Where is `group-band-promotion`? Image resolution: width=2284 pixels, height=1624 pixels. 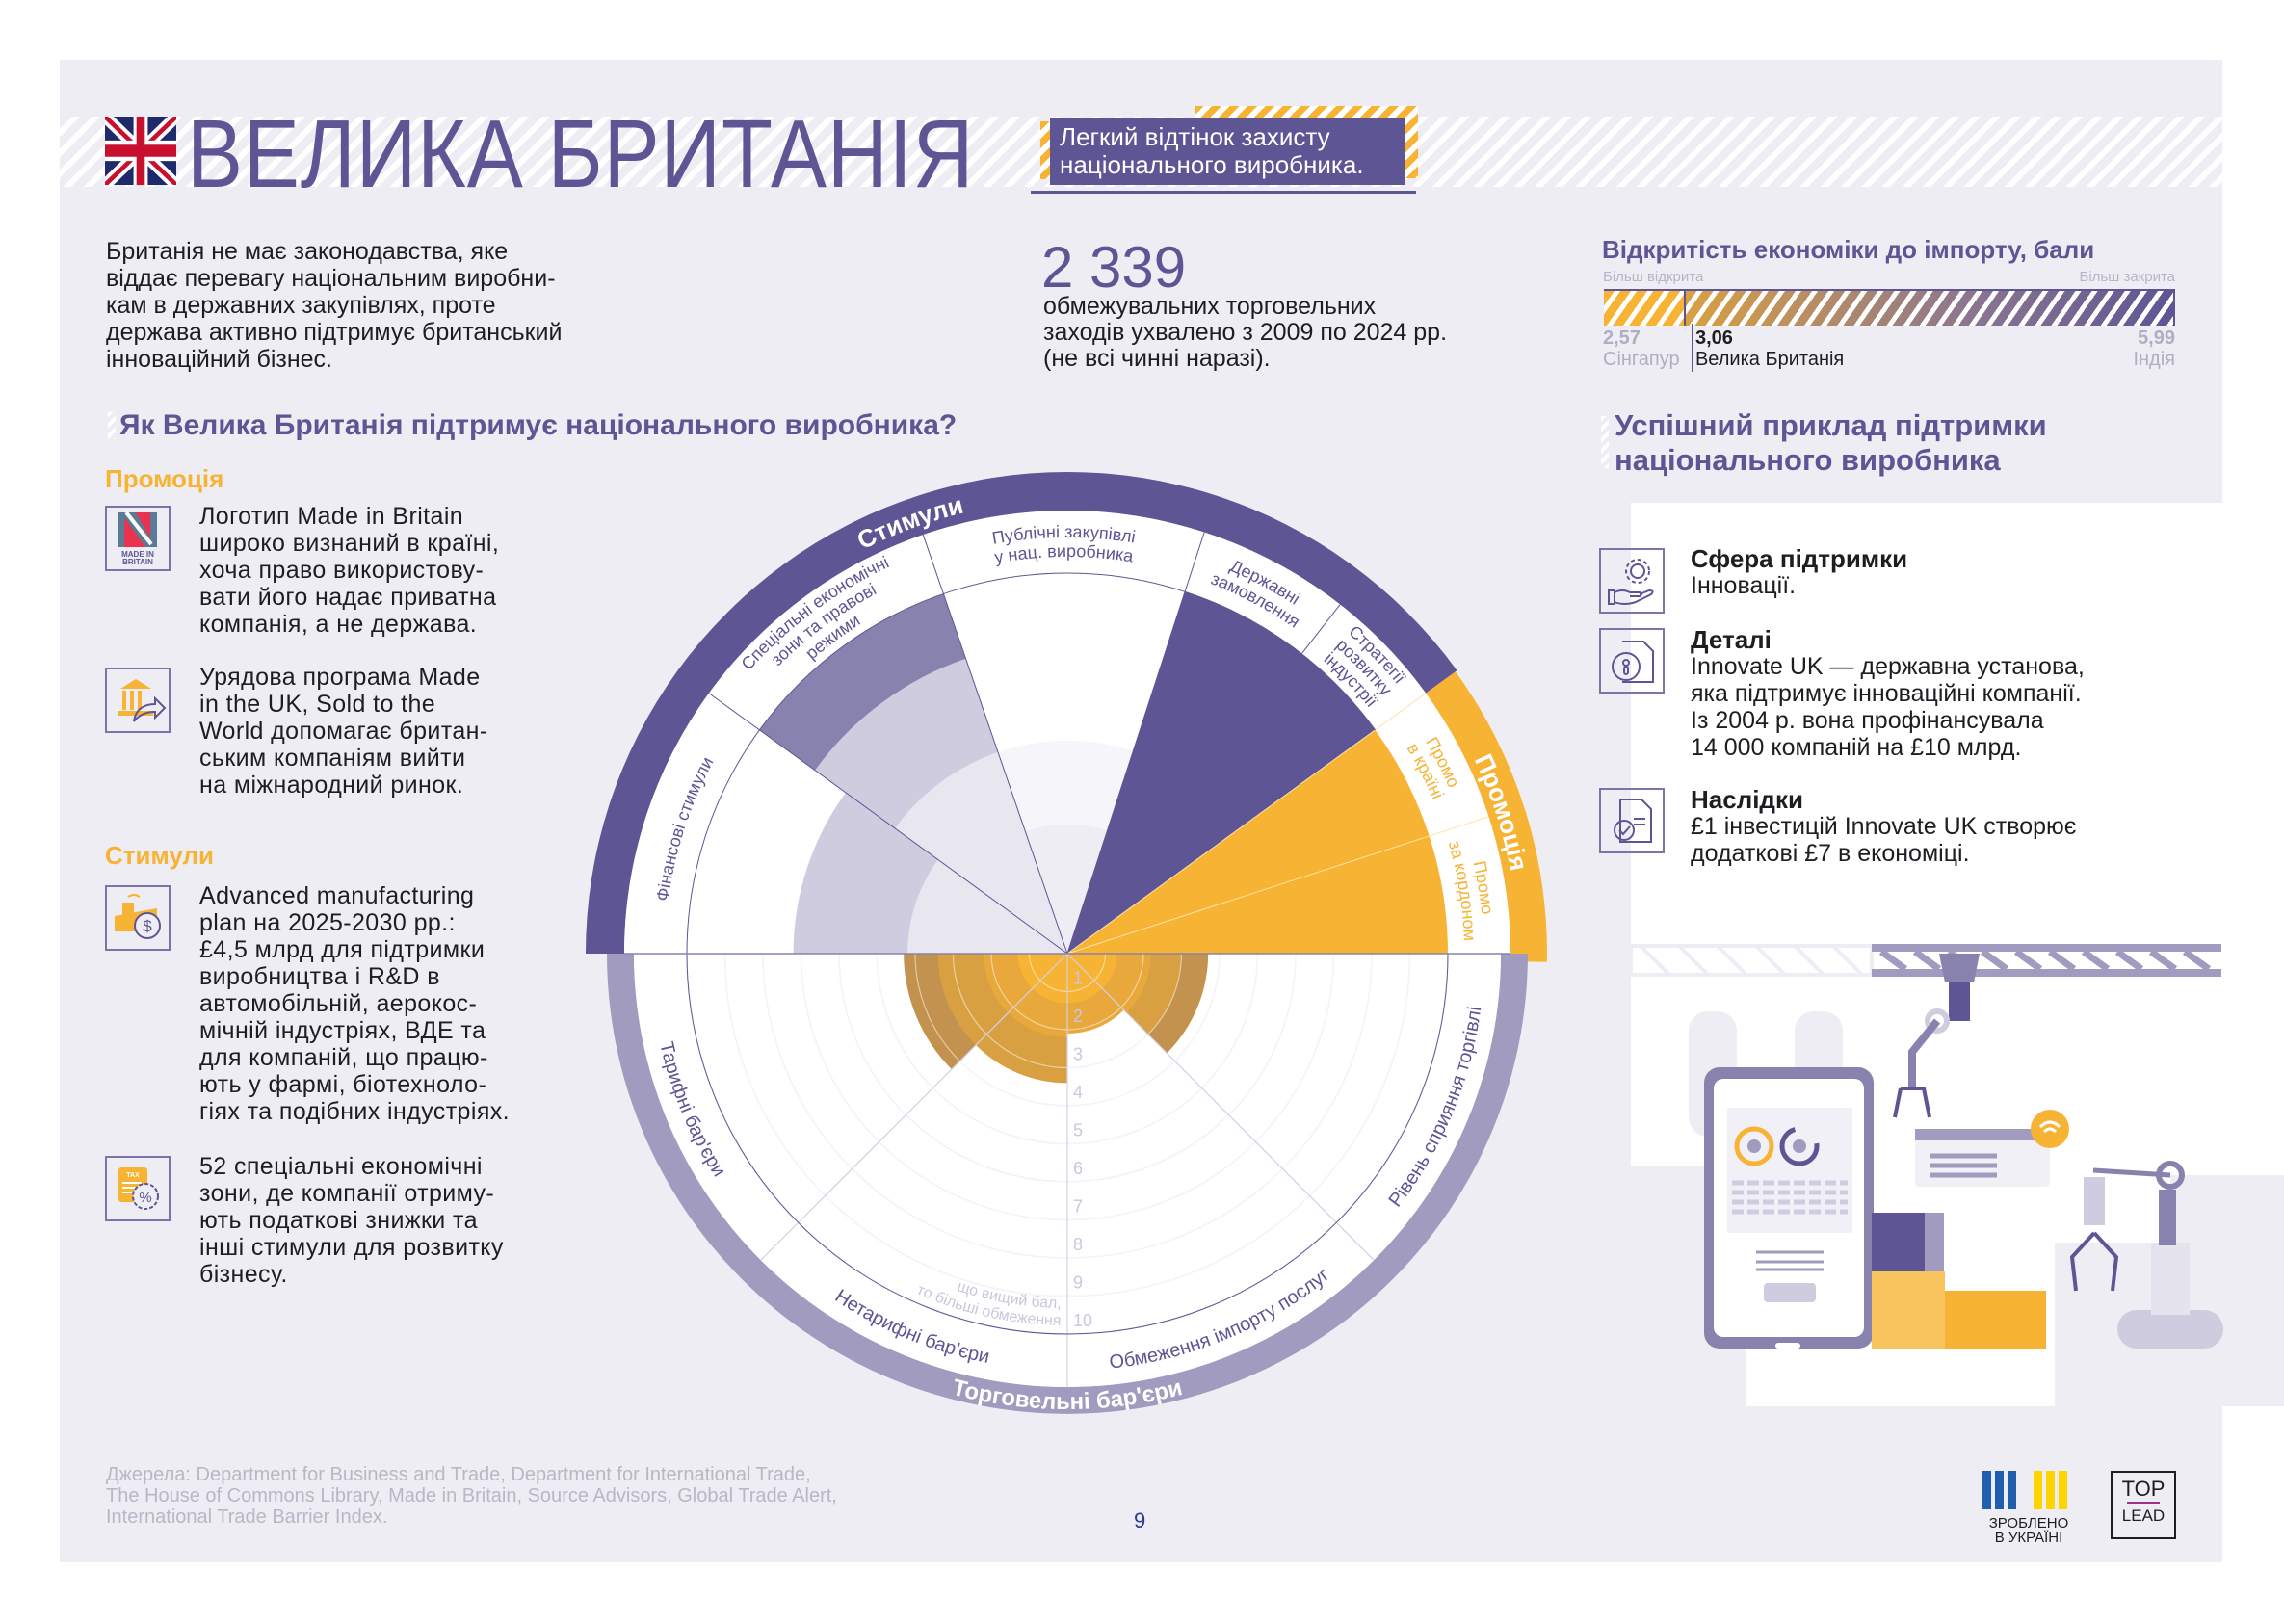 group-band-promotion is located at coordinates (1485, 816).